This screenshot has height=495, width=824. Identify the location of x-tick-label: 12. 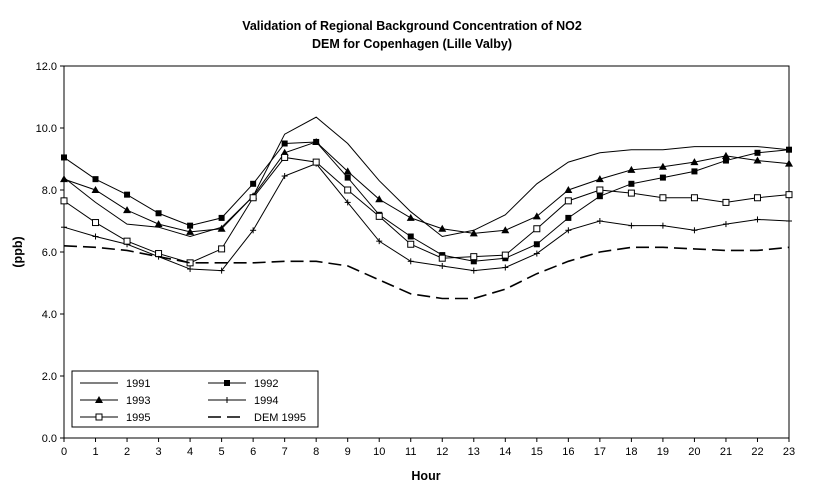
(442, 452).